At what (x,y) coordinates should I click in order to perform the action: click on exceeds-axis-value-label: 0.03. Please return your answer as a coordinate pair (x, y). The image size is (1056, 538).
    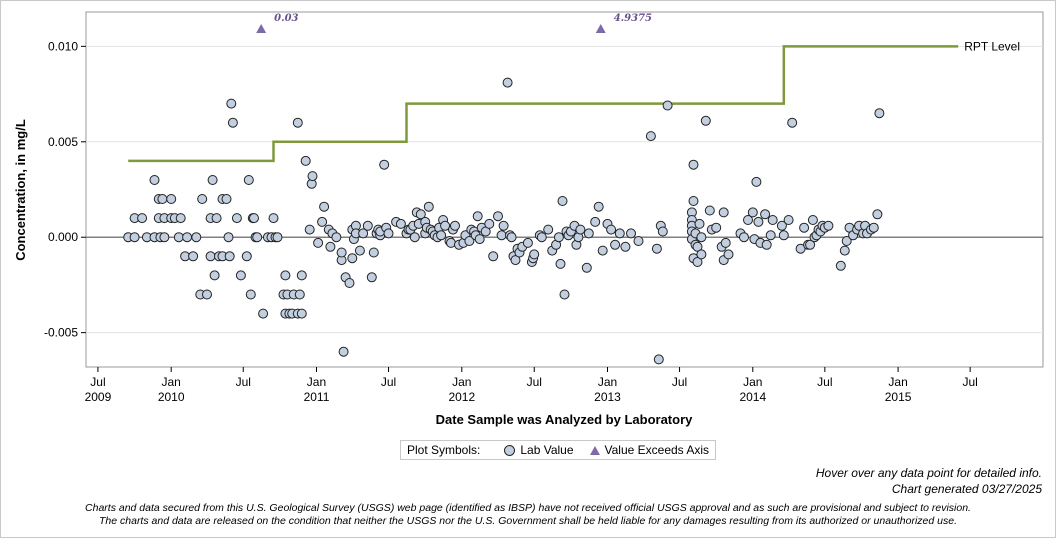
    Looking at the image, I should click on (286, 18).